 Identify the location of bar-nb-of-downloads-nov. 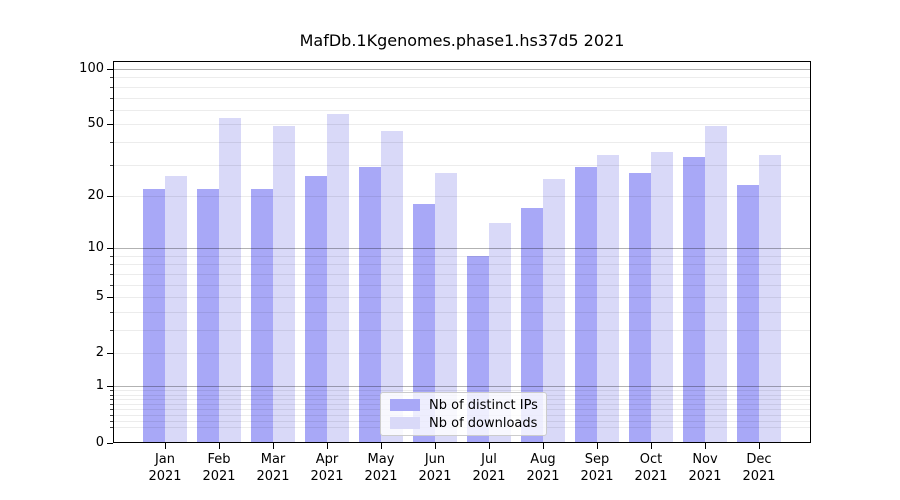
(716, 283).